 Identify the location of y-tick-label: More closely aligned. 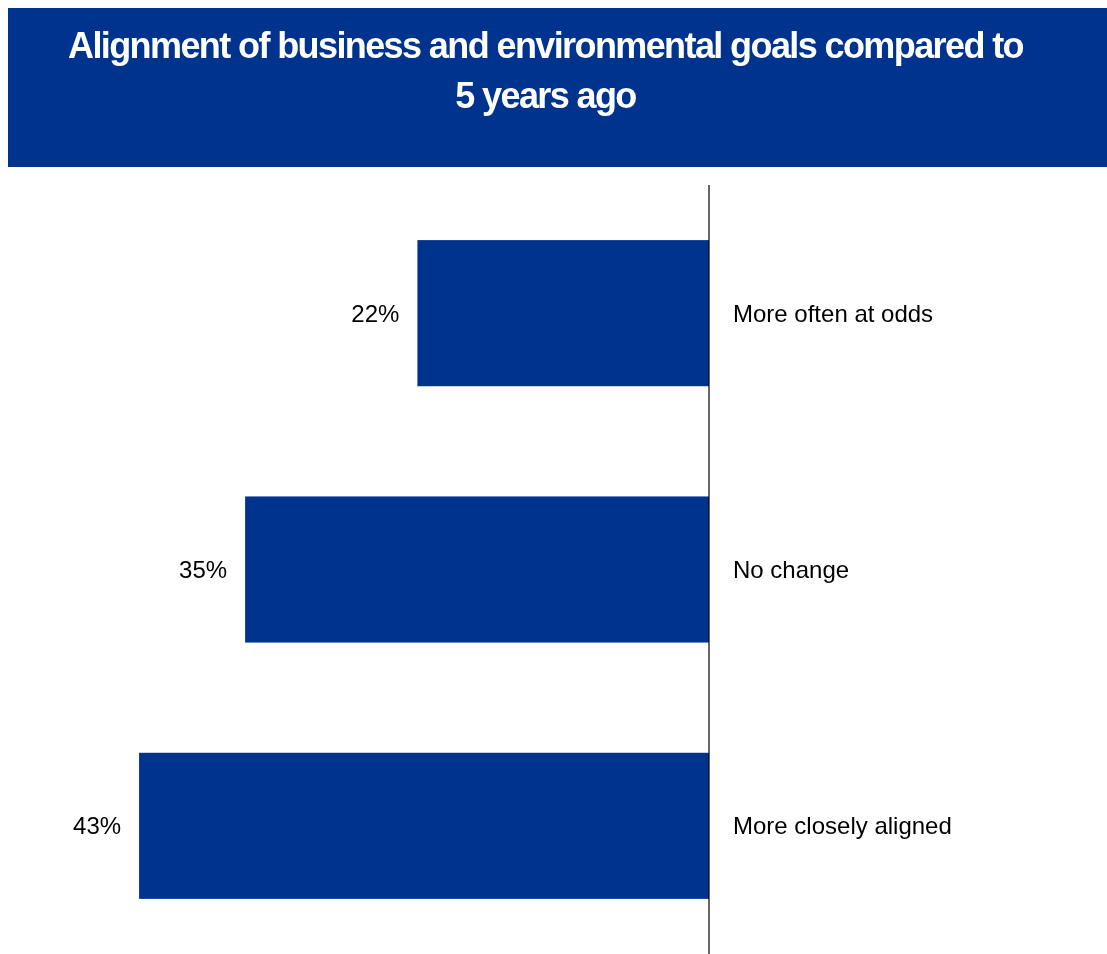
(842, 826).